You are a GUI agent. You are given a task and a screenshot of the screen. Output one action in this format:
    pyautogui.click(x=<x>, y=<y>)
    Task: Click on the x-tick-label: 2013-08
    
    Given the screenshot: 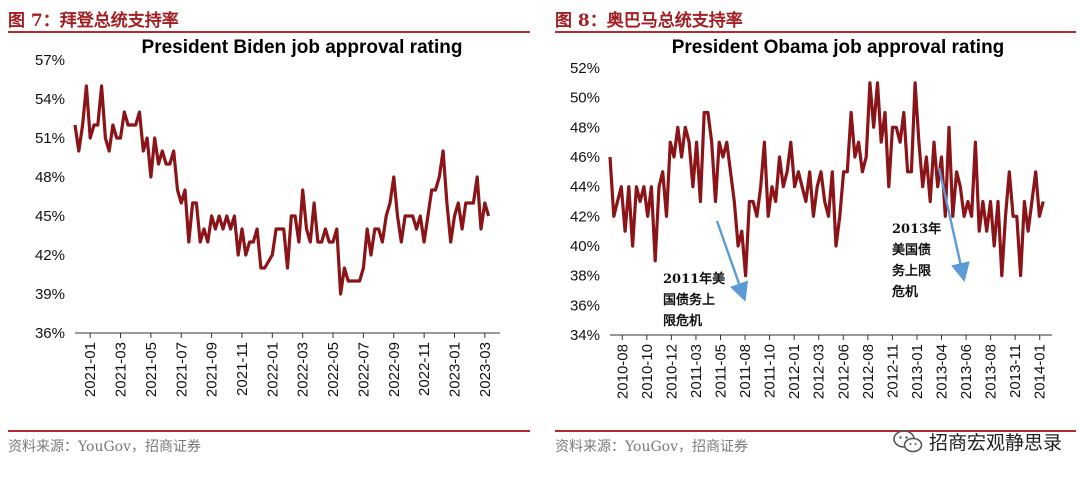 What is the action you would take?
    pyautogui.click(x=991, y=371)
    